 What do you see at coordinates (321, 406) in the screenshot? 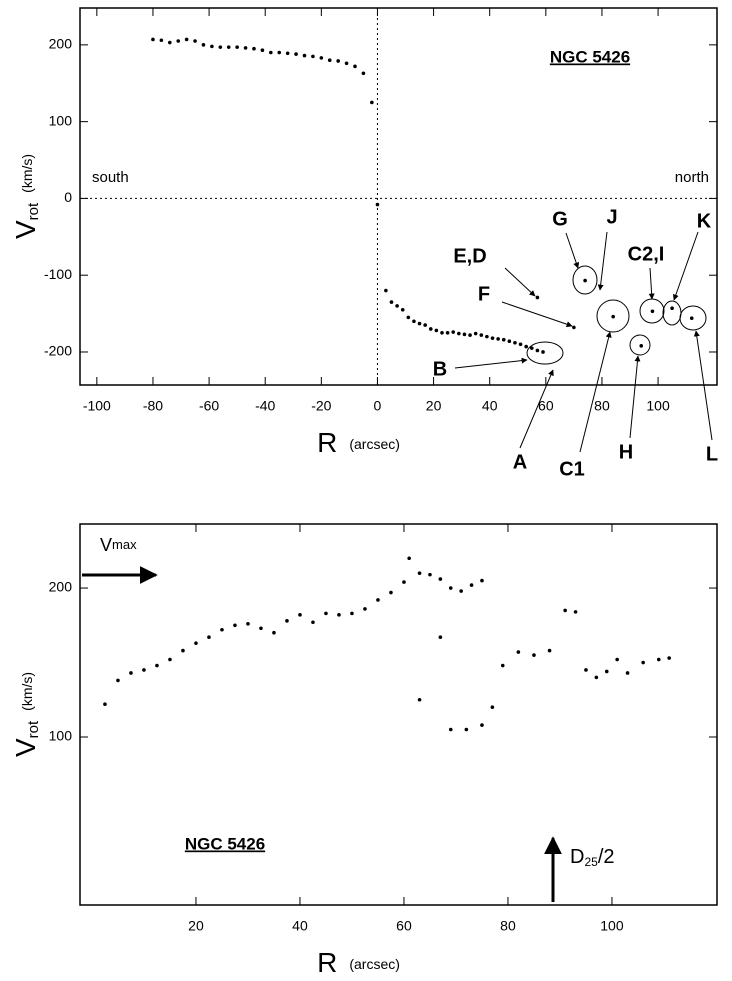
I see `x-tick-label: -20` at bounding box center [321, 406].